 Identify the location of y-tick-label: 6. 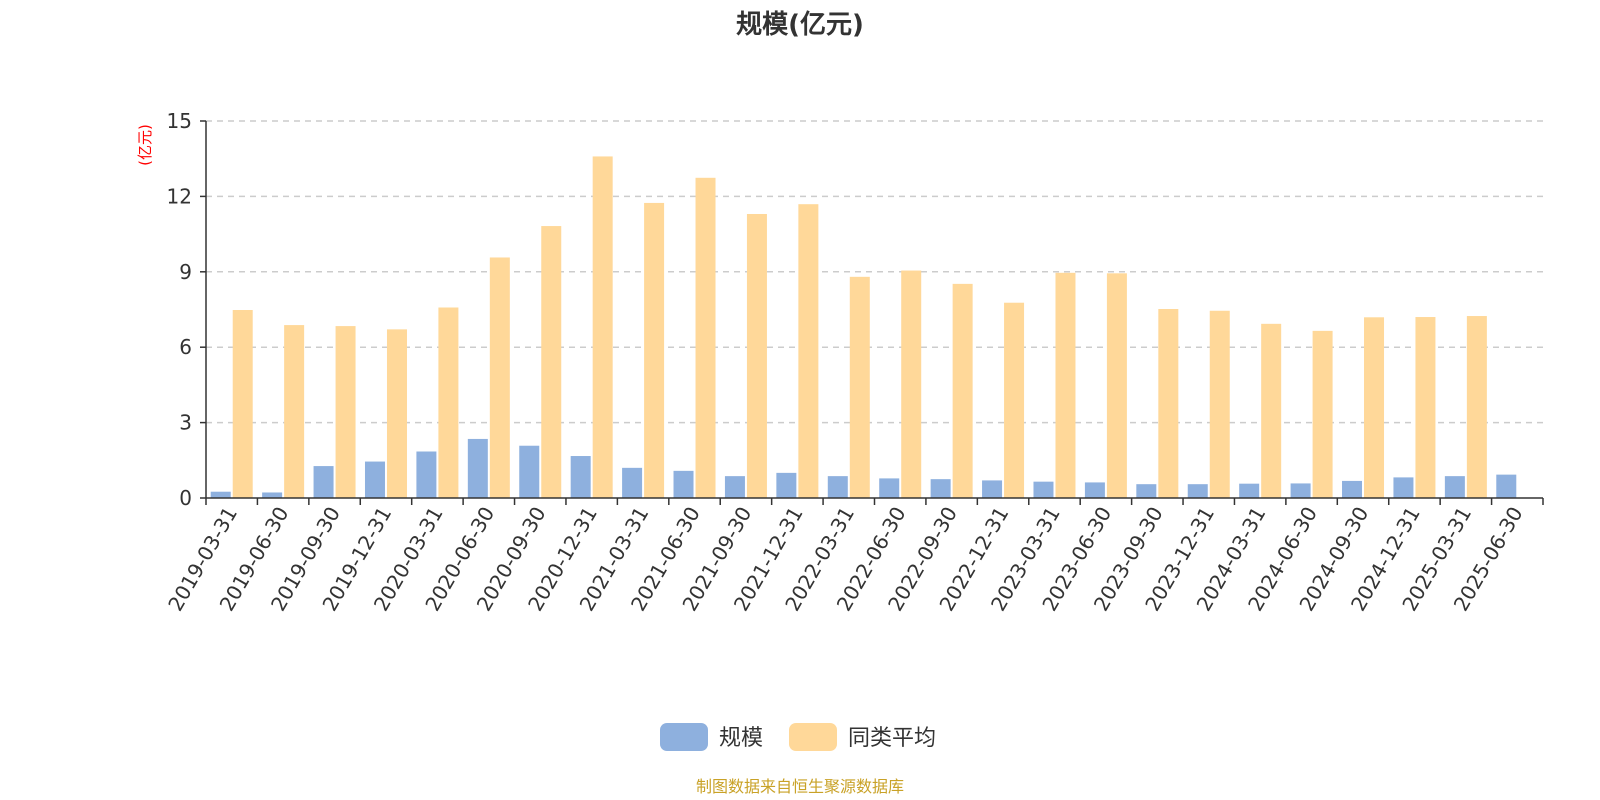
(185, 347).